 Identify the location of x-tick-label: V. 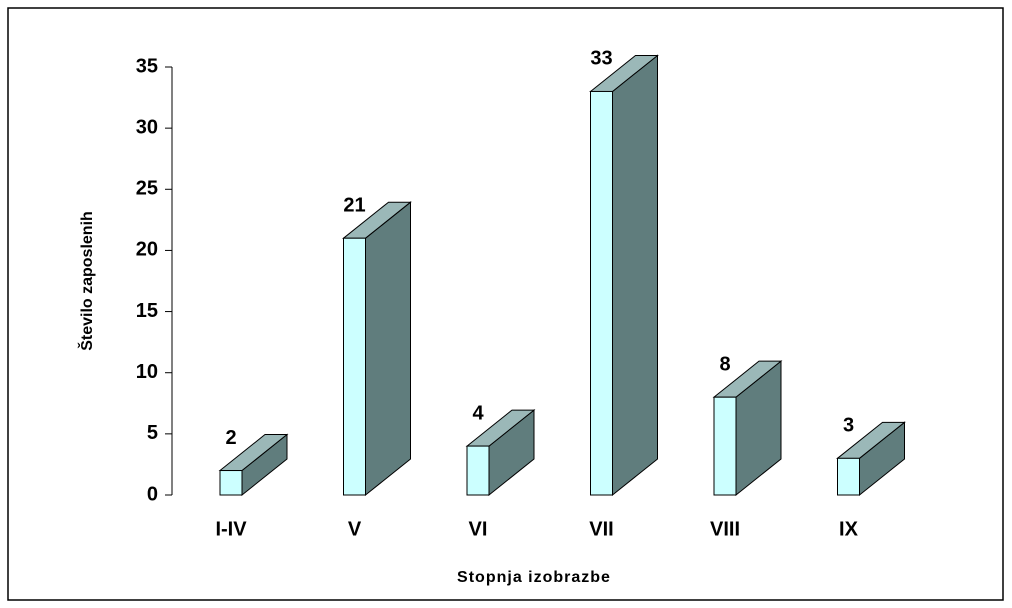
(355, 529).